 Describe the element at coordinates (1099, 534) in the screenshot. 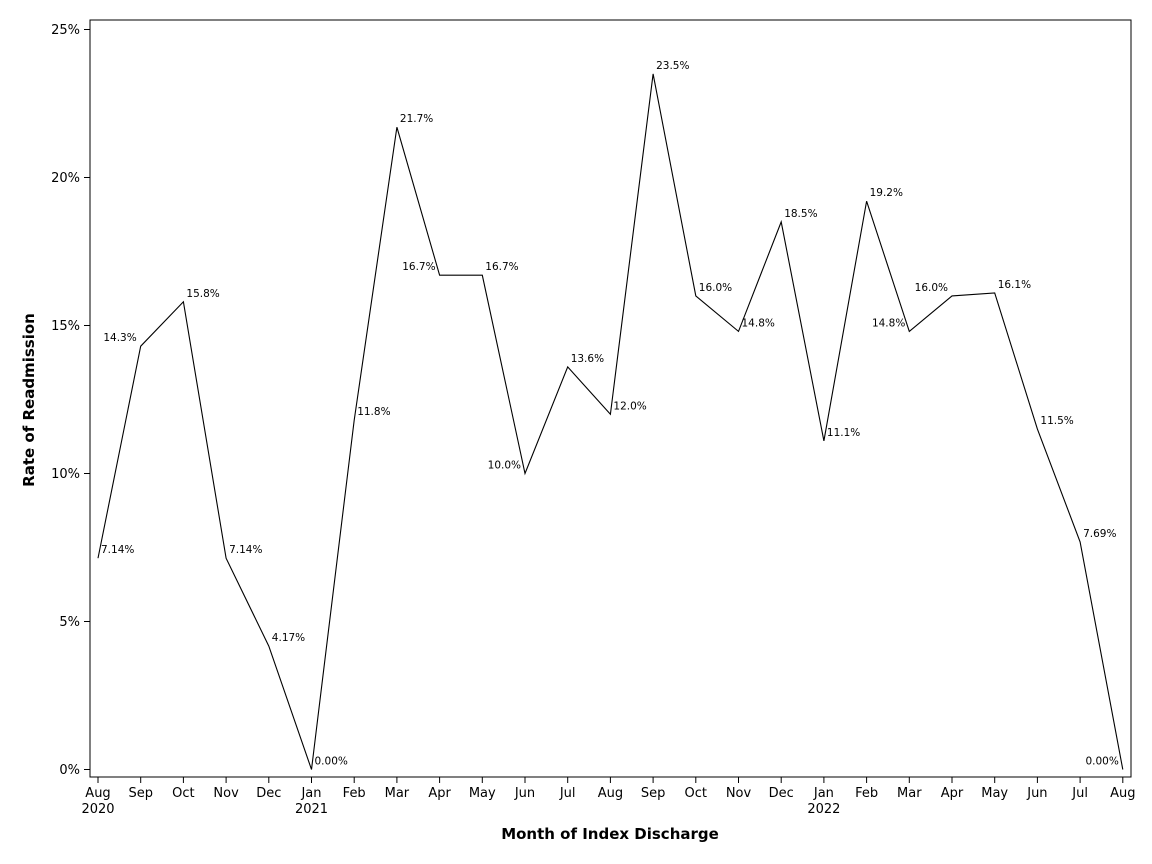

I see `data-label: 7.69%` at that location.